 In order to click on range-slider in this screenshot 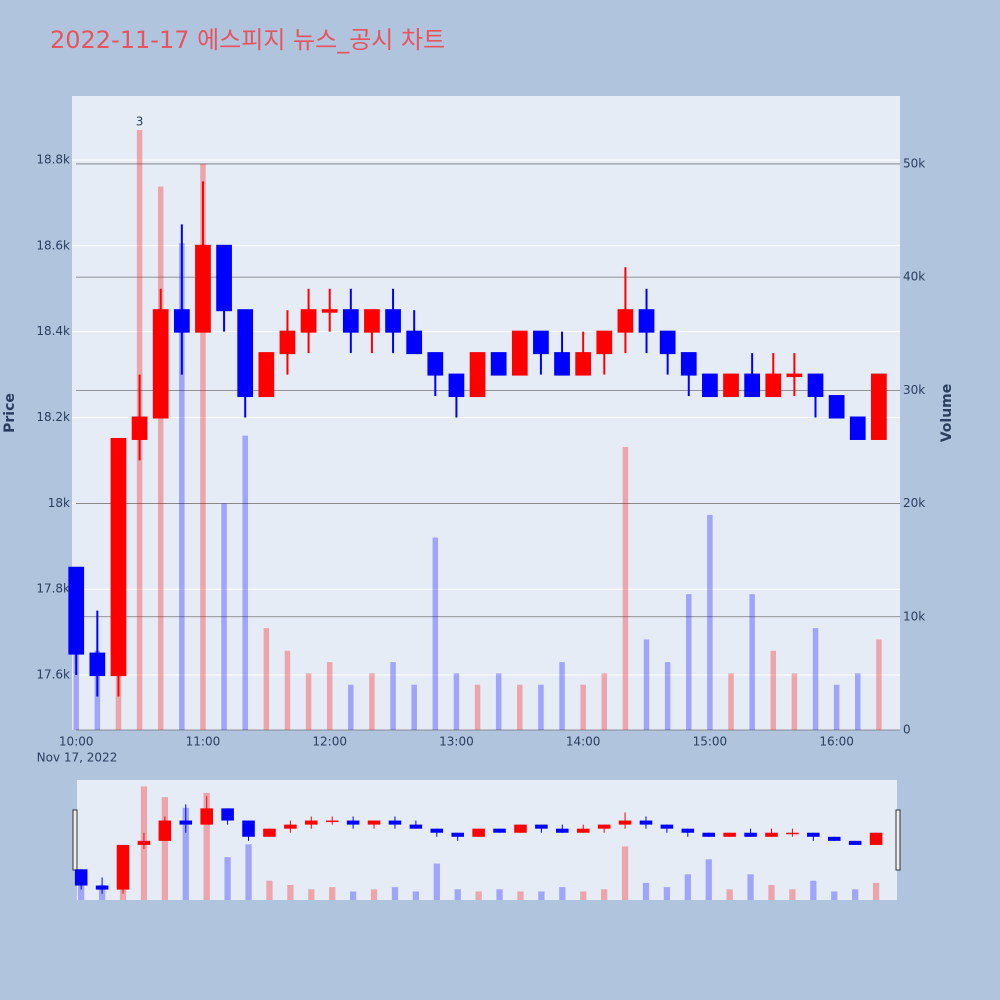, I will do `click(487, 840)`.